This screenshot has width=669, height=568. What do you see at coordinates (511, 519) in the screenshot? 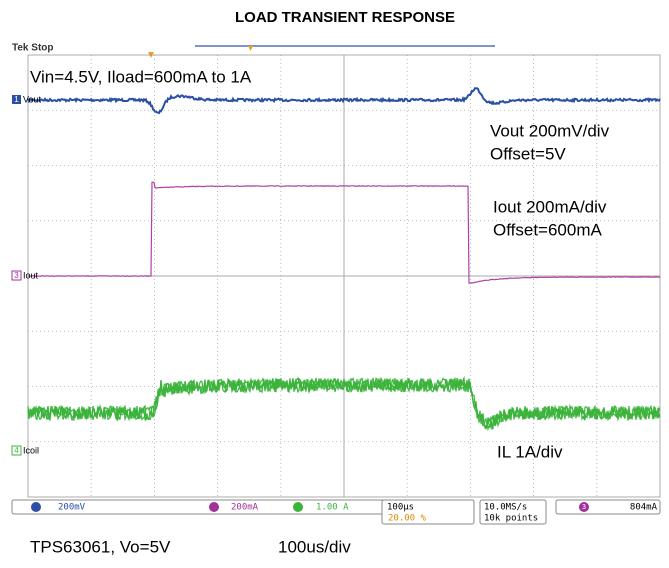
I see `record-length: 10k points` at bounding box center [511, 519].